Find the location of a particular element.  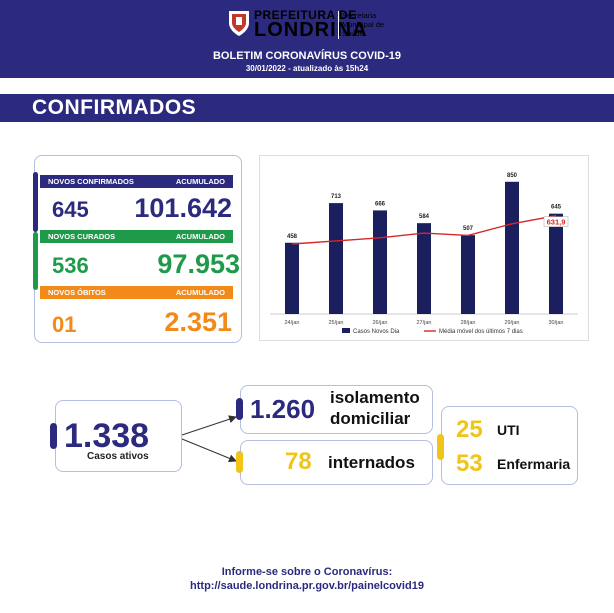

leitos-box is located at coordinates (509, 445).